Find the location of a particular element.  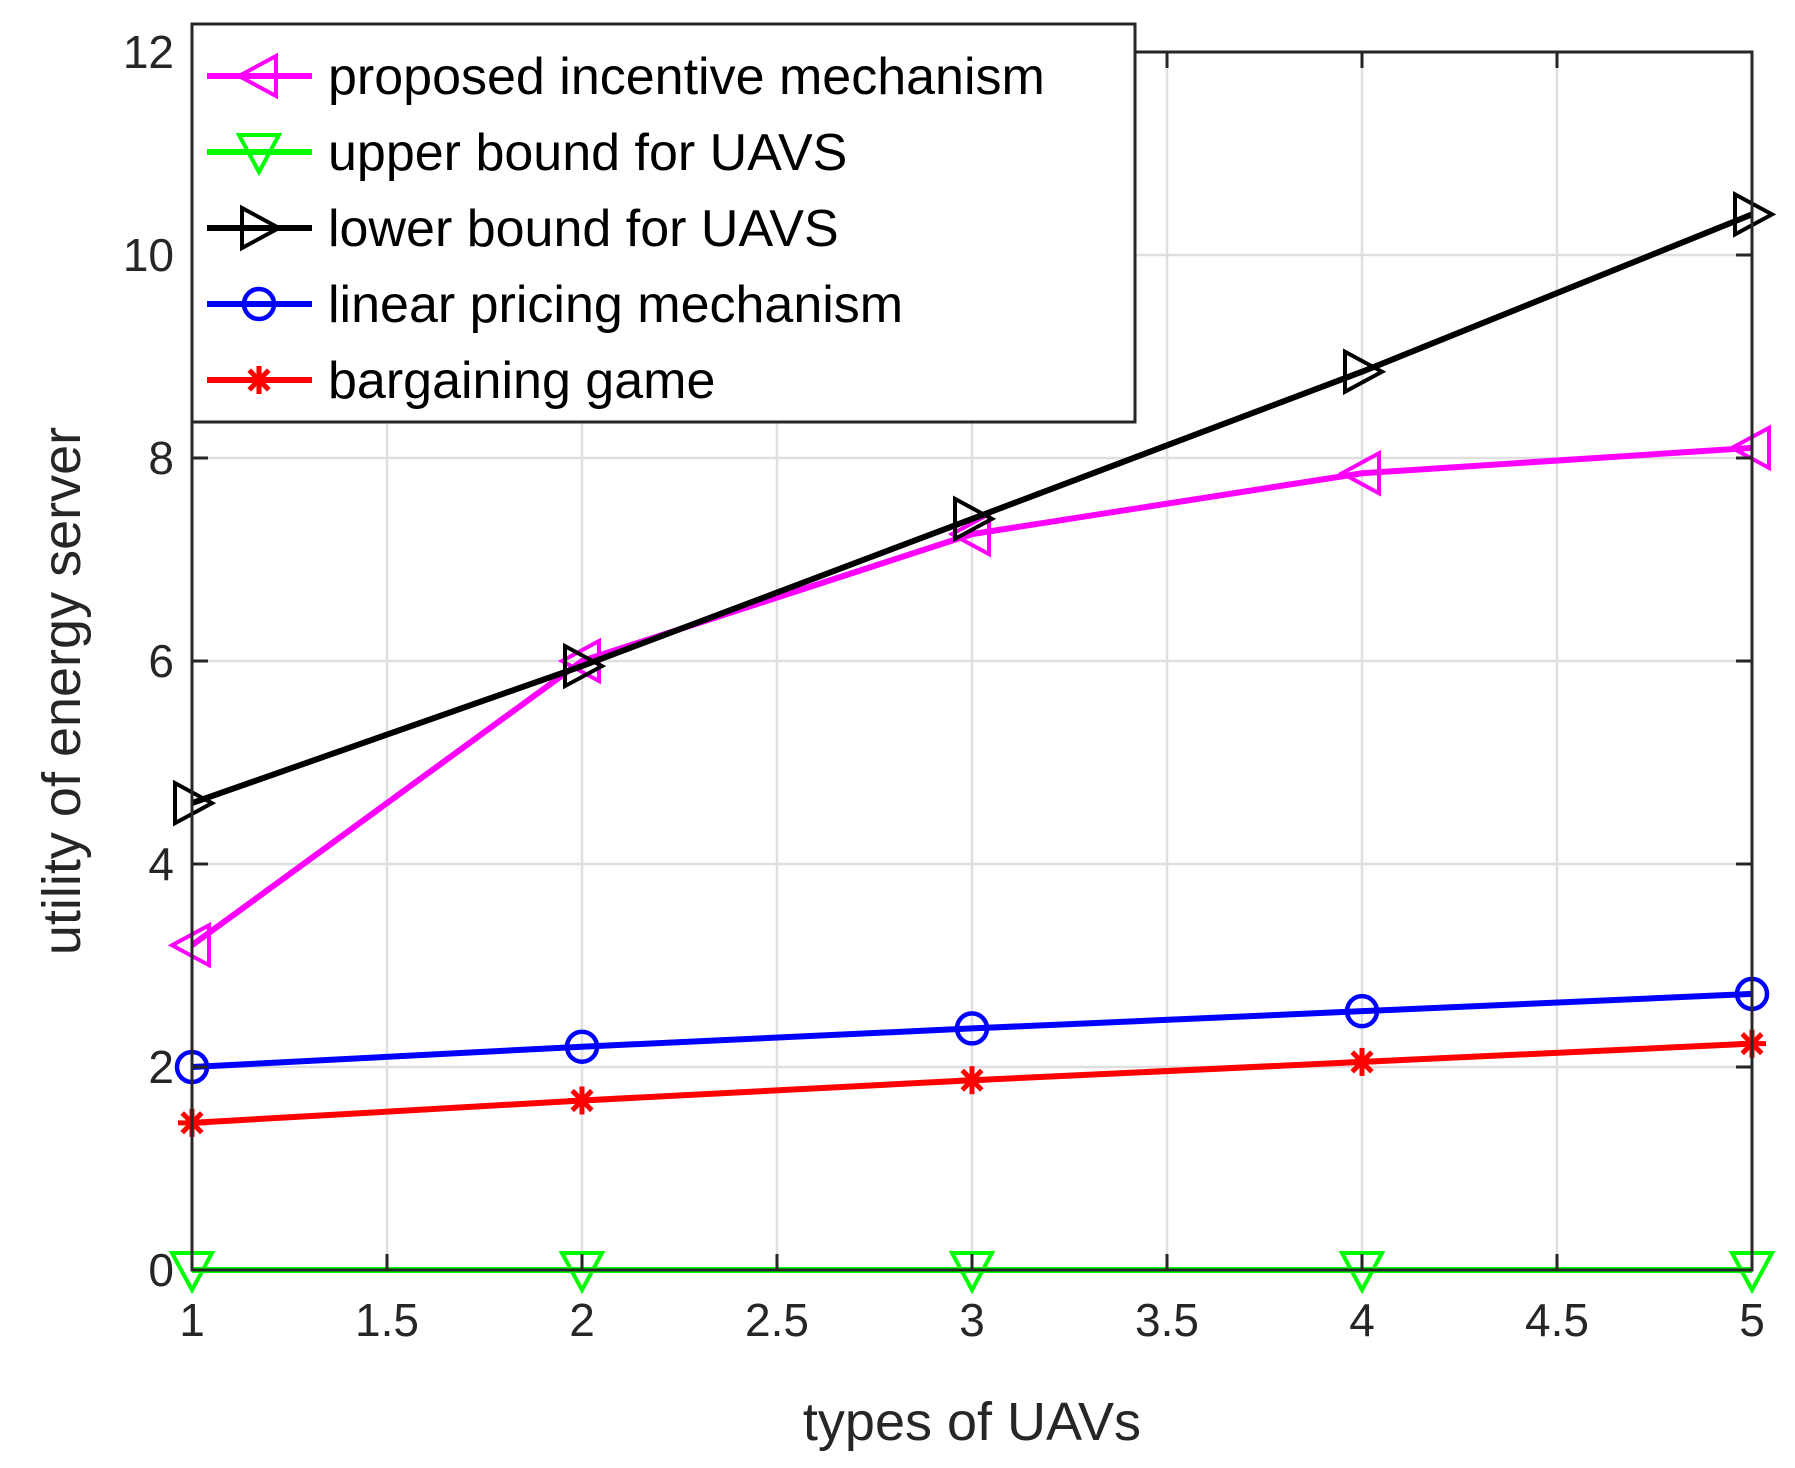

x-tick-labels: 1 1.5 2 2.5 3 3.5 4 4.5 5 is located at coordinates (972, 1320).